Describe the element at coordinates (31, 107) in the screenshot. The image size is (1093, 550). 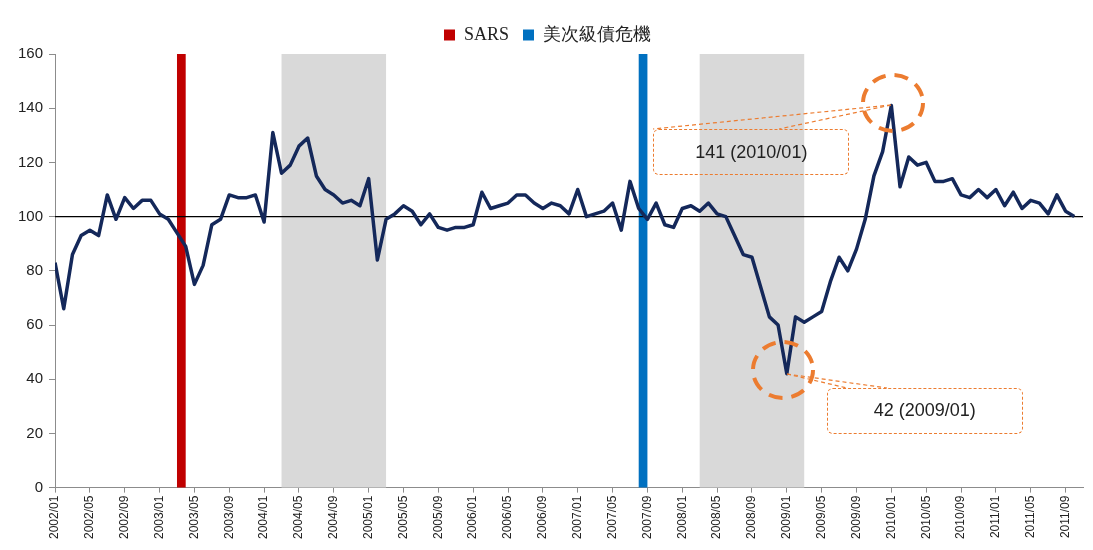
I see `y-tick-label: 140` at that location.